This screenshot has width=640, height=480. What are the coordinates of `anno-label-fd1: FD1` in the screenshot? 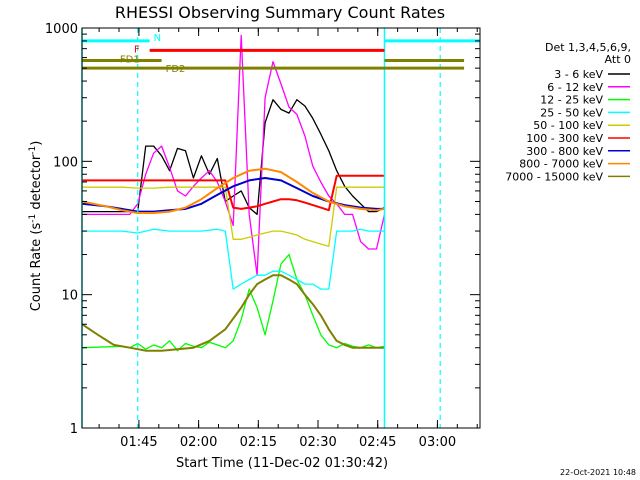 It's located at (130, 60).